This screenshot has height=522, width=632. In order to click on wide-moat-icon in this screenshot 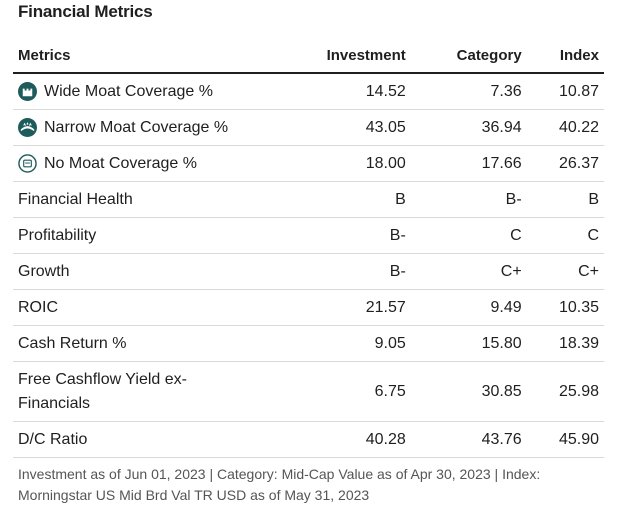, I will do `click(27, 91)`.